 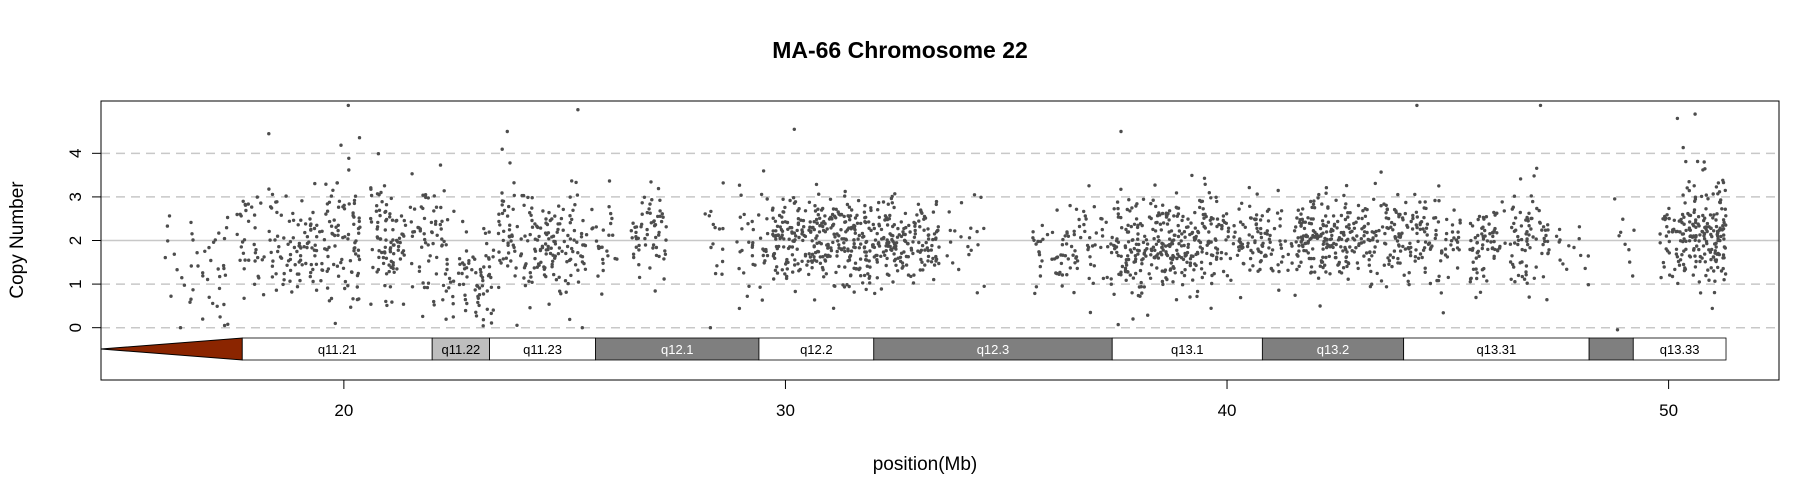 What do you see at coordinates (75, 240) in the screenshot?
I see `y-tick-label: 2` at bounding box center [75, 240].